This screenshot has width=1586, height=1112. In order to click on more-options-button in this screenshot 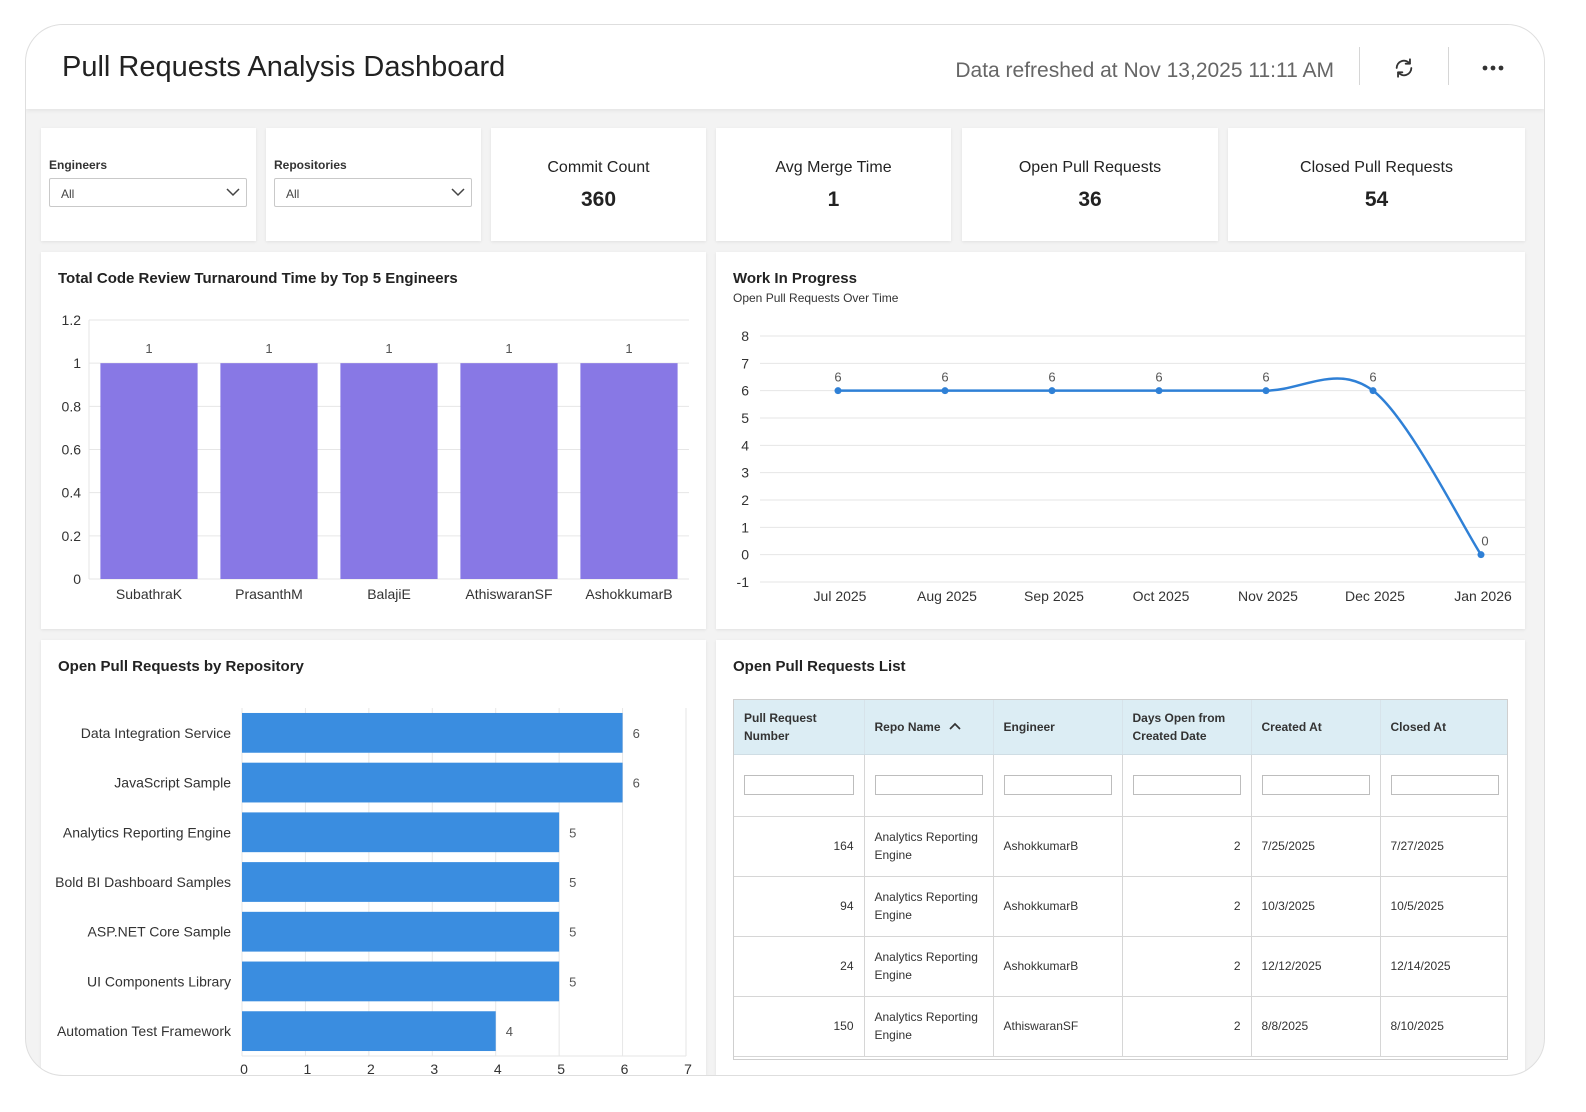, I will do `click(1493, 68)`.